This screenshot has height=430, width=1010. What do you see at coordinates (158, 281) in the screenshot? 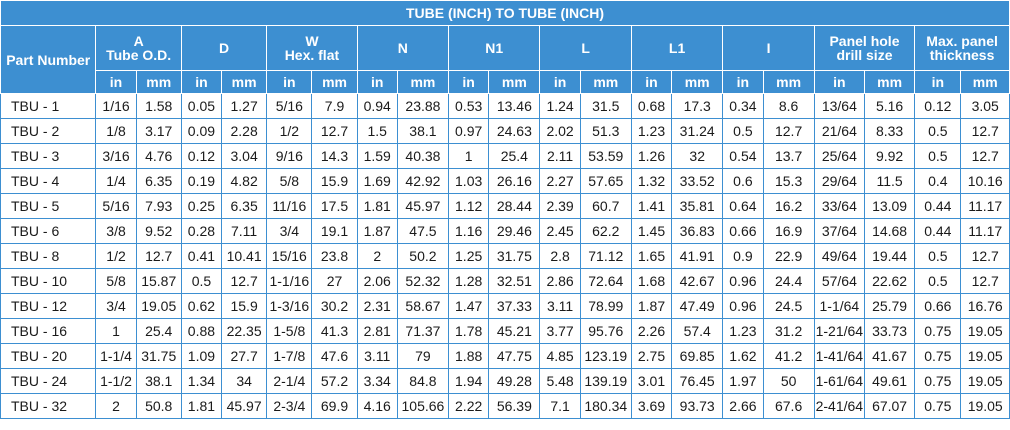
I see `table-cell: 15.87` at bounding box center [158, 281].